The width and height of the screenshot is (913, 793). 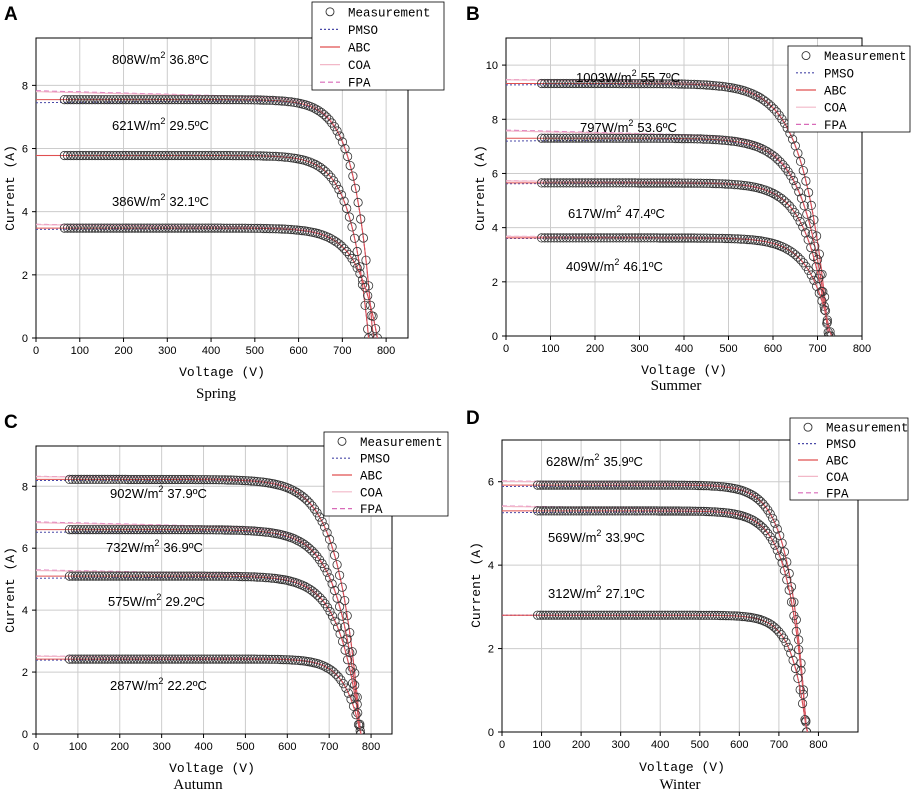 I want to click on curve-label-irradiance: 287W/m, so click(x=134, y=685).